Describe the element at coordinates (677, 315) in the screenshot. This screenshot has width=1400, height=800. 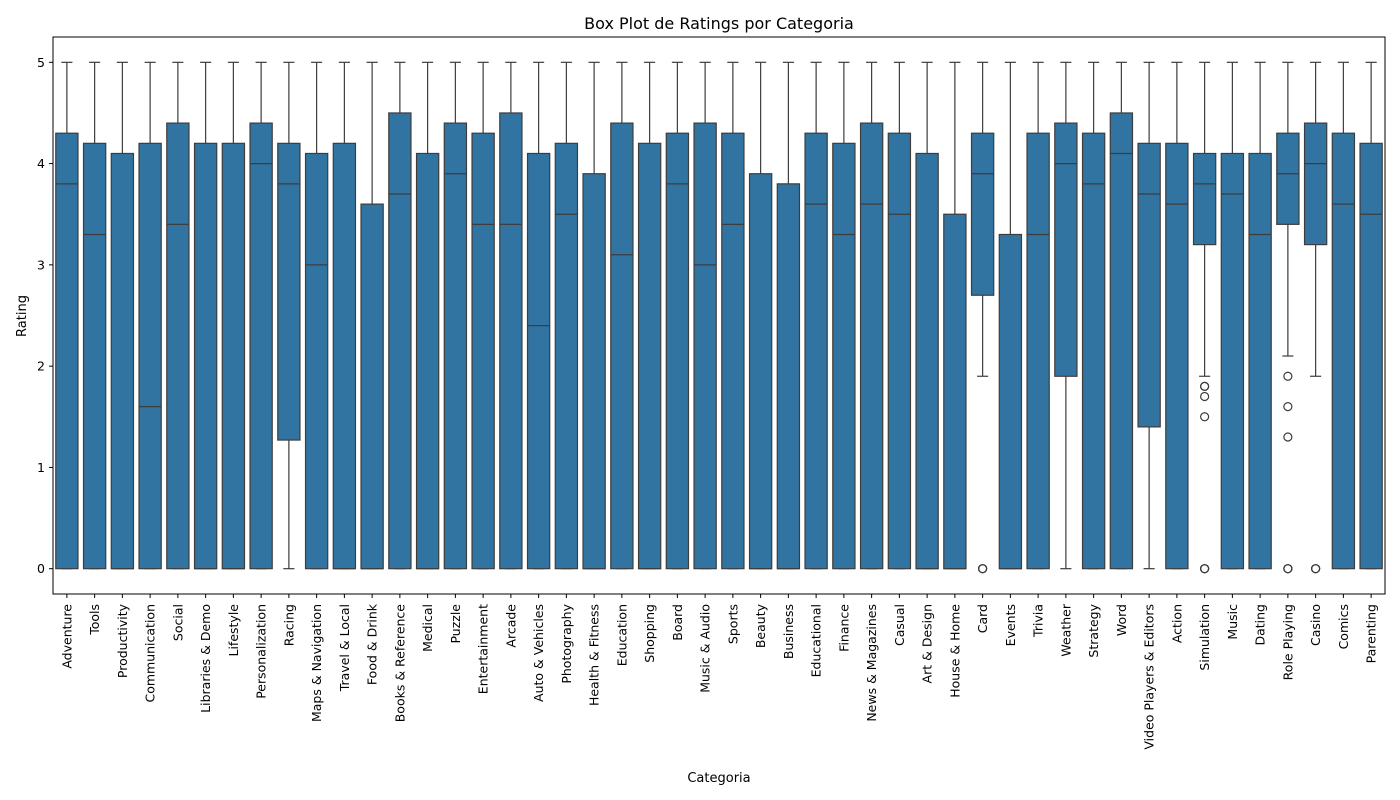
I see `box-board` at that location.